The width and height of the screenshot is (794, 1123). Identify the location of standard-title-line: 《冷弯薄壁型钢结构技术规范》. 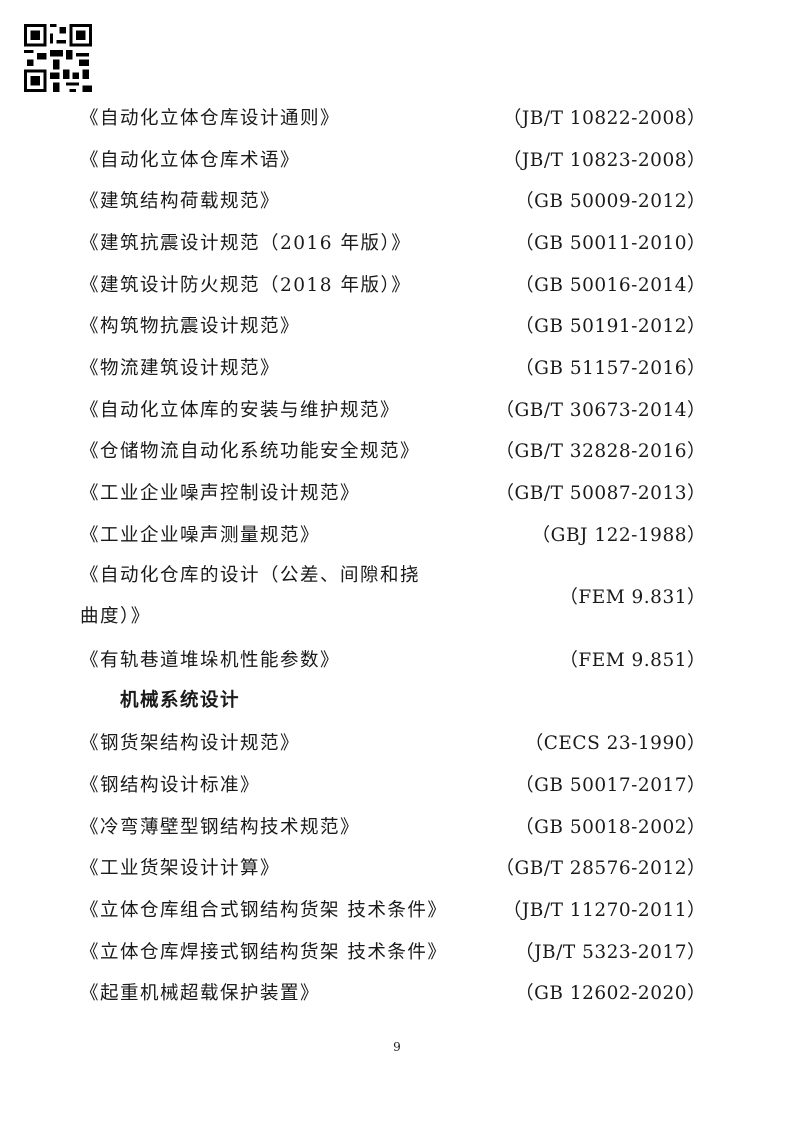
(220, 827).